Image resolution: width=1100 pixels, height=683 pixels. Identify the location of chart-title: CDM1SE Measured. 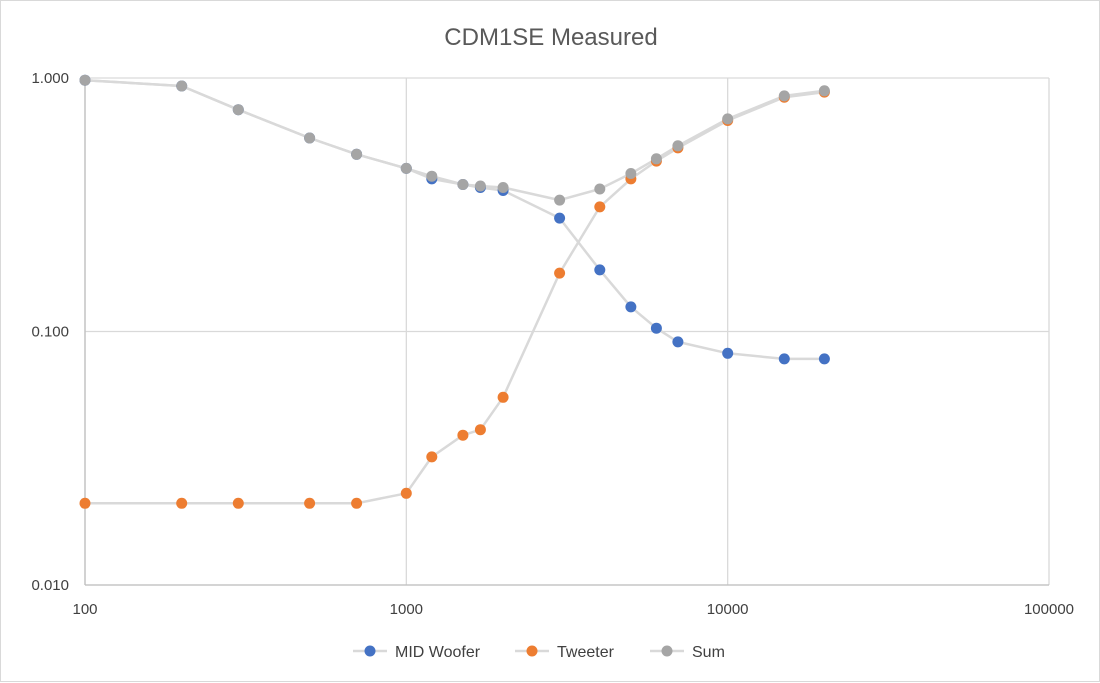
(550, 37).